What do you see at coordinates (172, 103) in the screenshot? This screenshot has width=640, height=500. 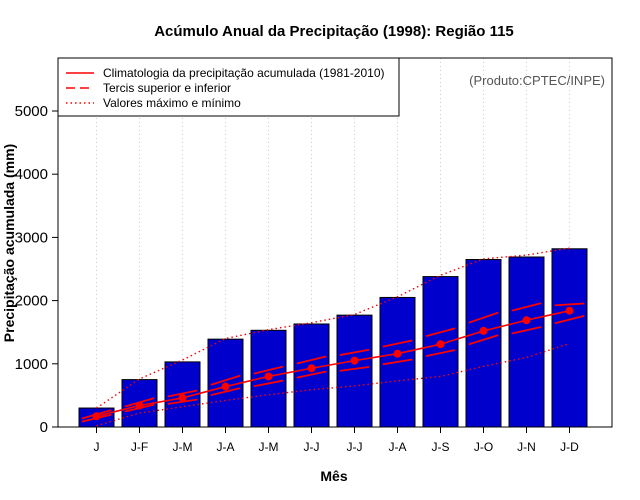 I see `legend-label: Valores máximo e mínimo` at bounding box center [172, 103].